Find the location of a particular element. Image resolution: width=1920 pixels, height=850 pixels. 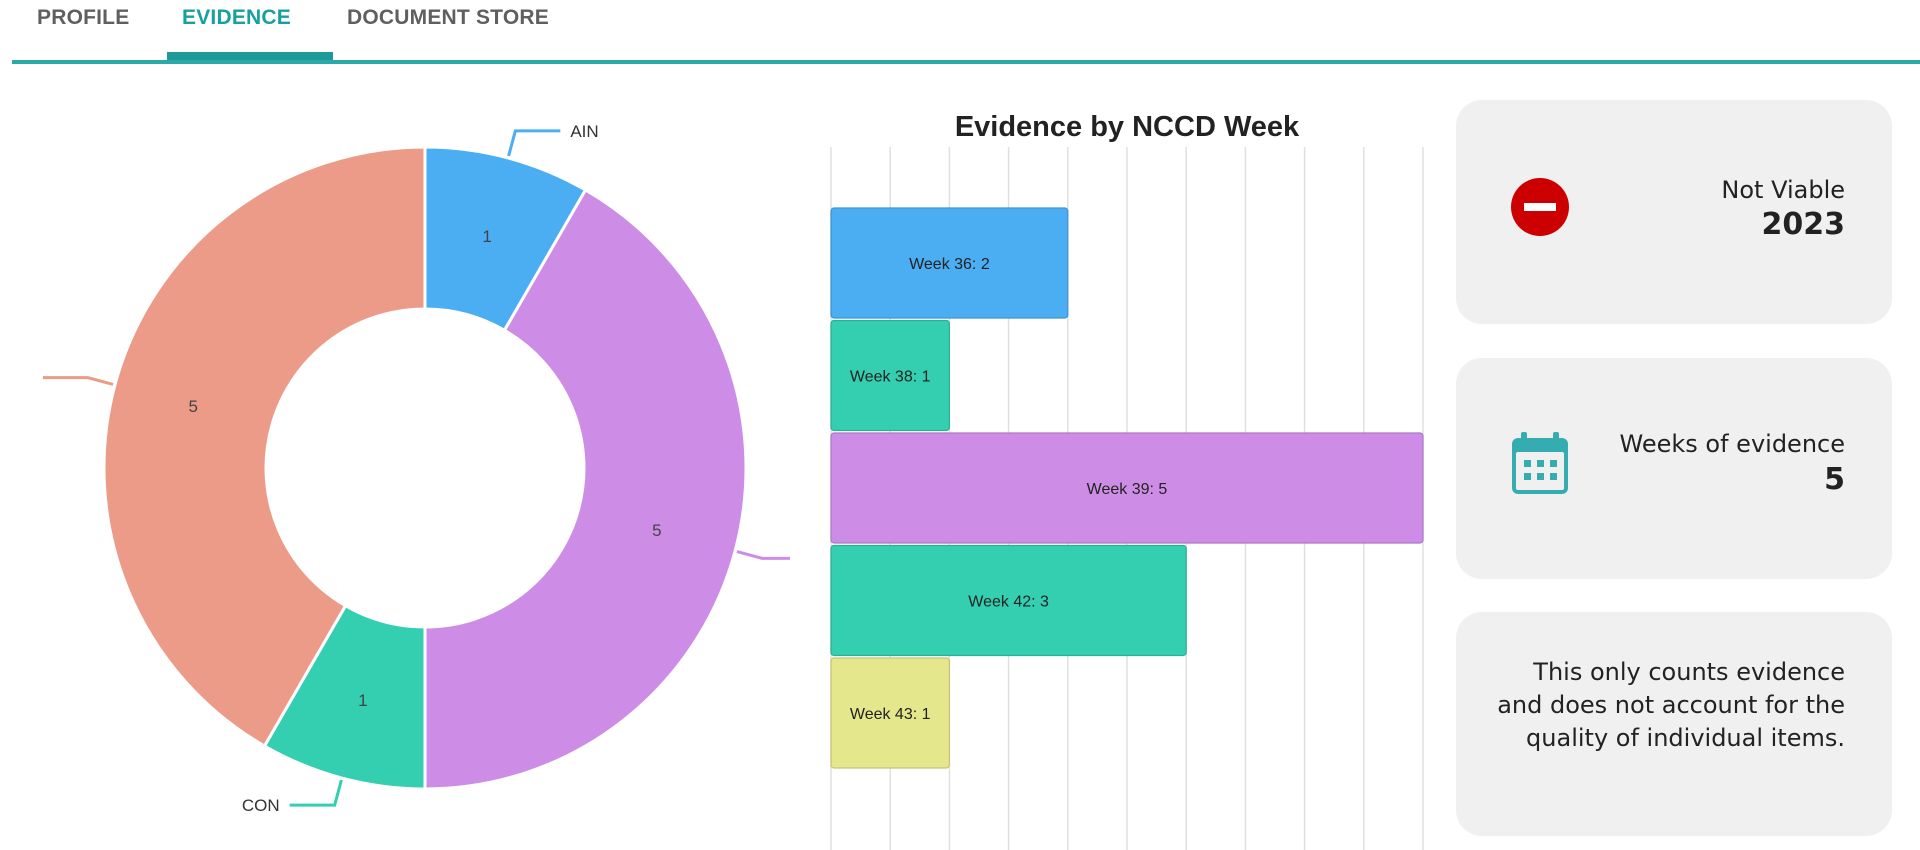

no-entry-icon is located at coordinates (1540, 207).